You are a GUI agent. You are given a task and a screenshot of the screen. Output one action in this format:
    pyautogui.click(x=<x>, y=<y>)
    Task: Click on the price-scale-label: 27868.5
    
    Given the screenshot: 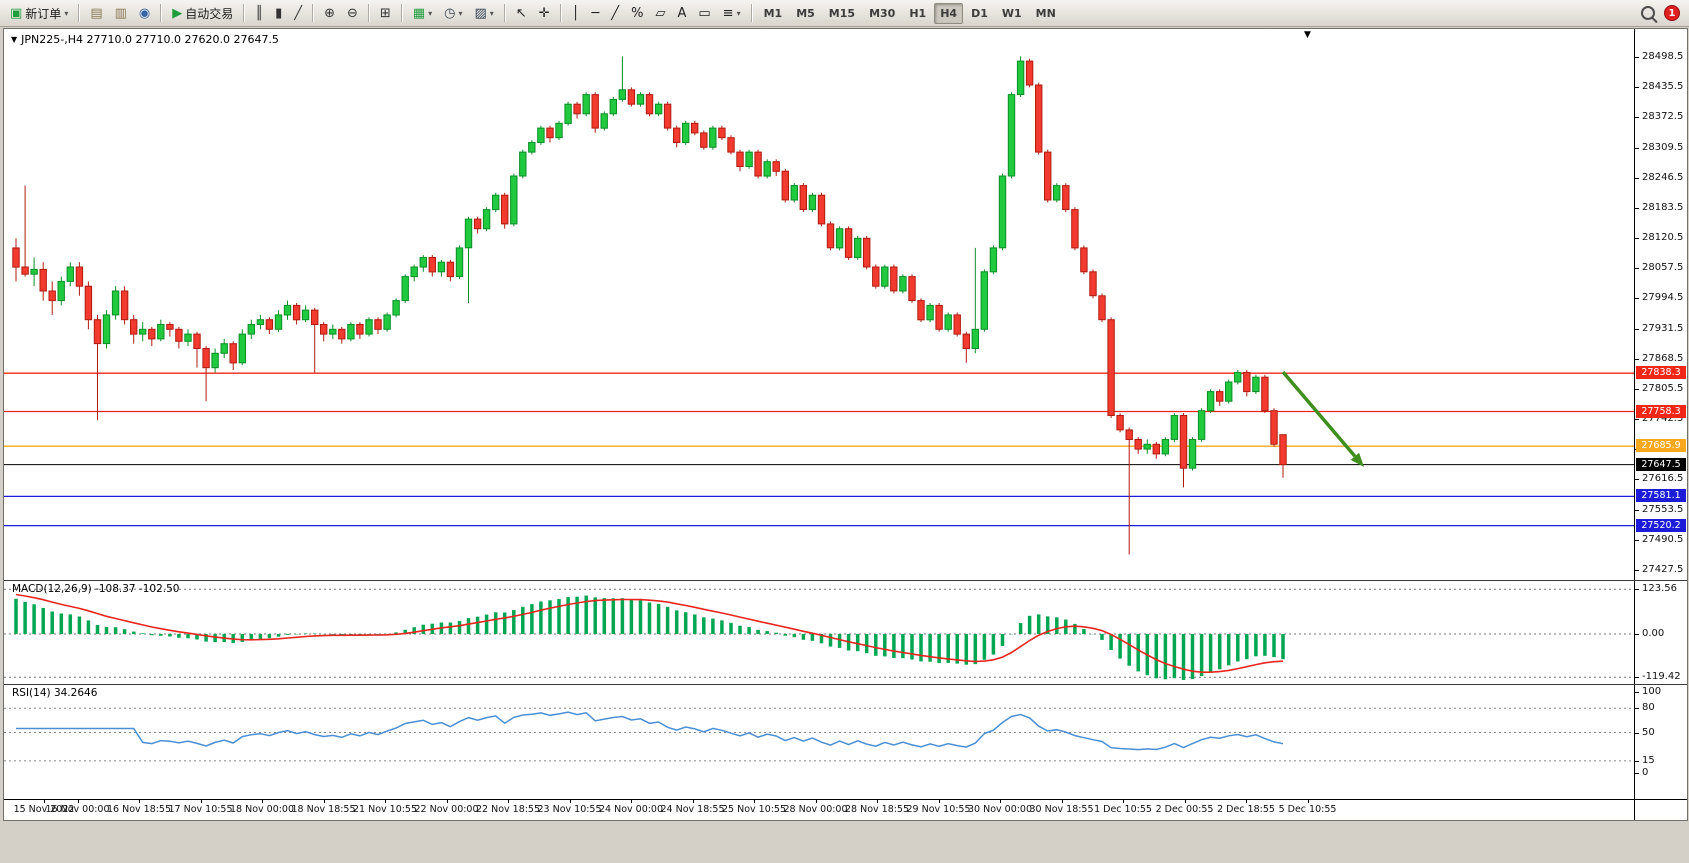 What is the action you would take?
    pyautogui.click(x=1663, y=358)
    